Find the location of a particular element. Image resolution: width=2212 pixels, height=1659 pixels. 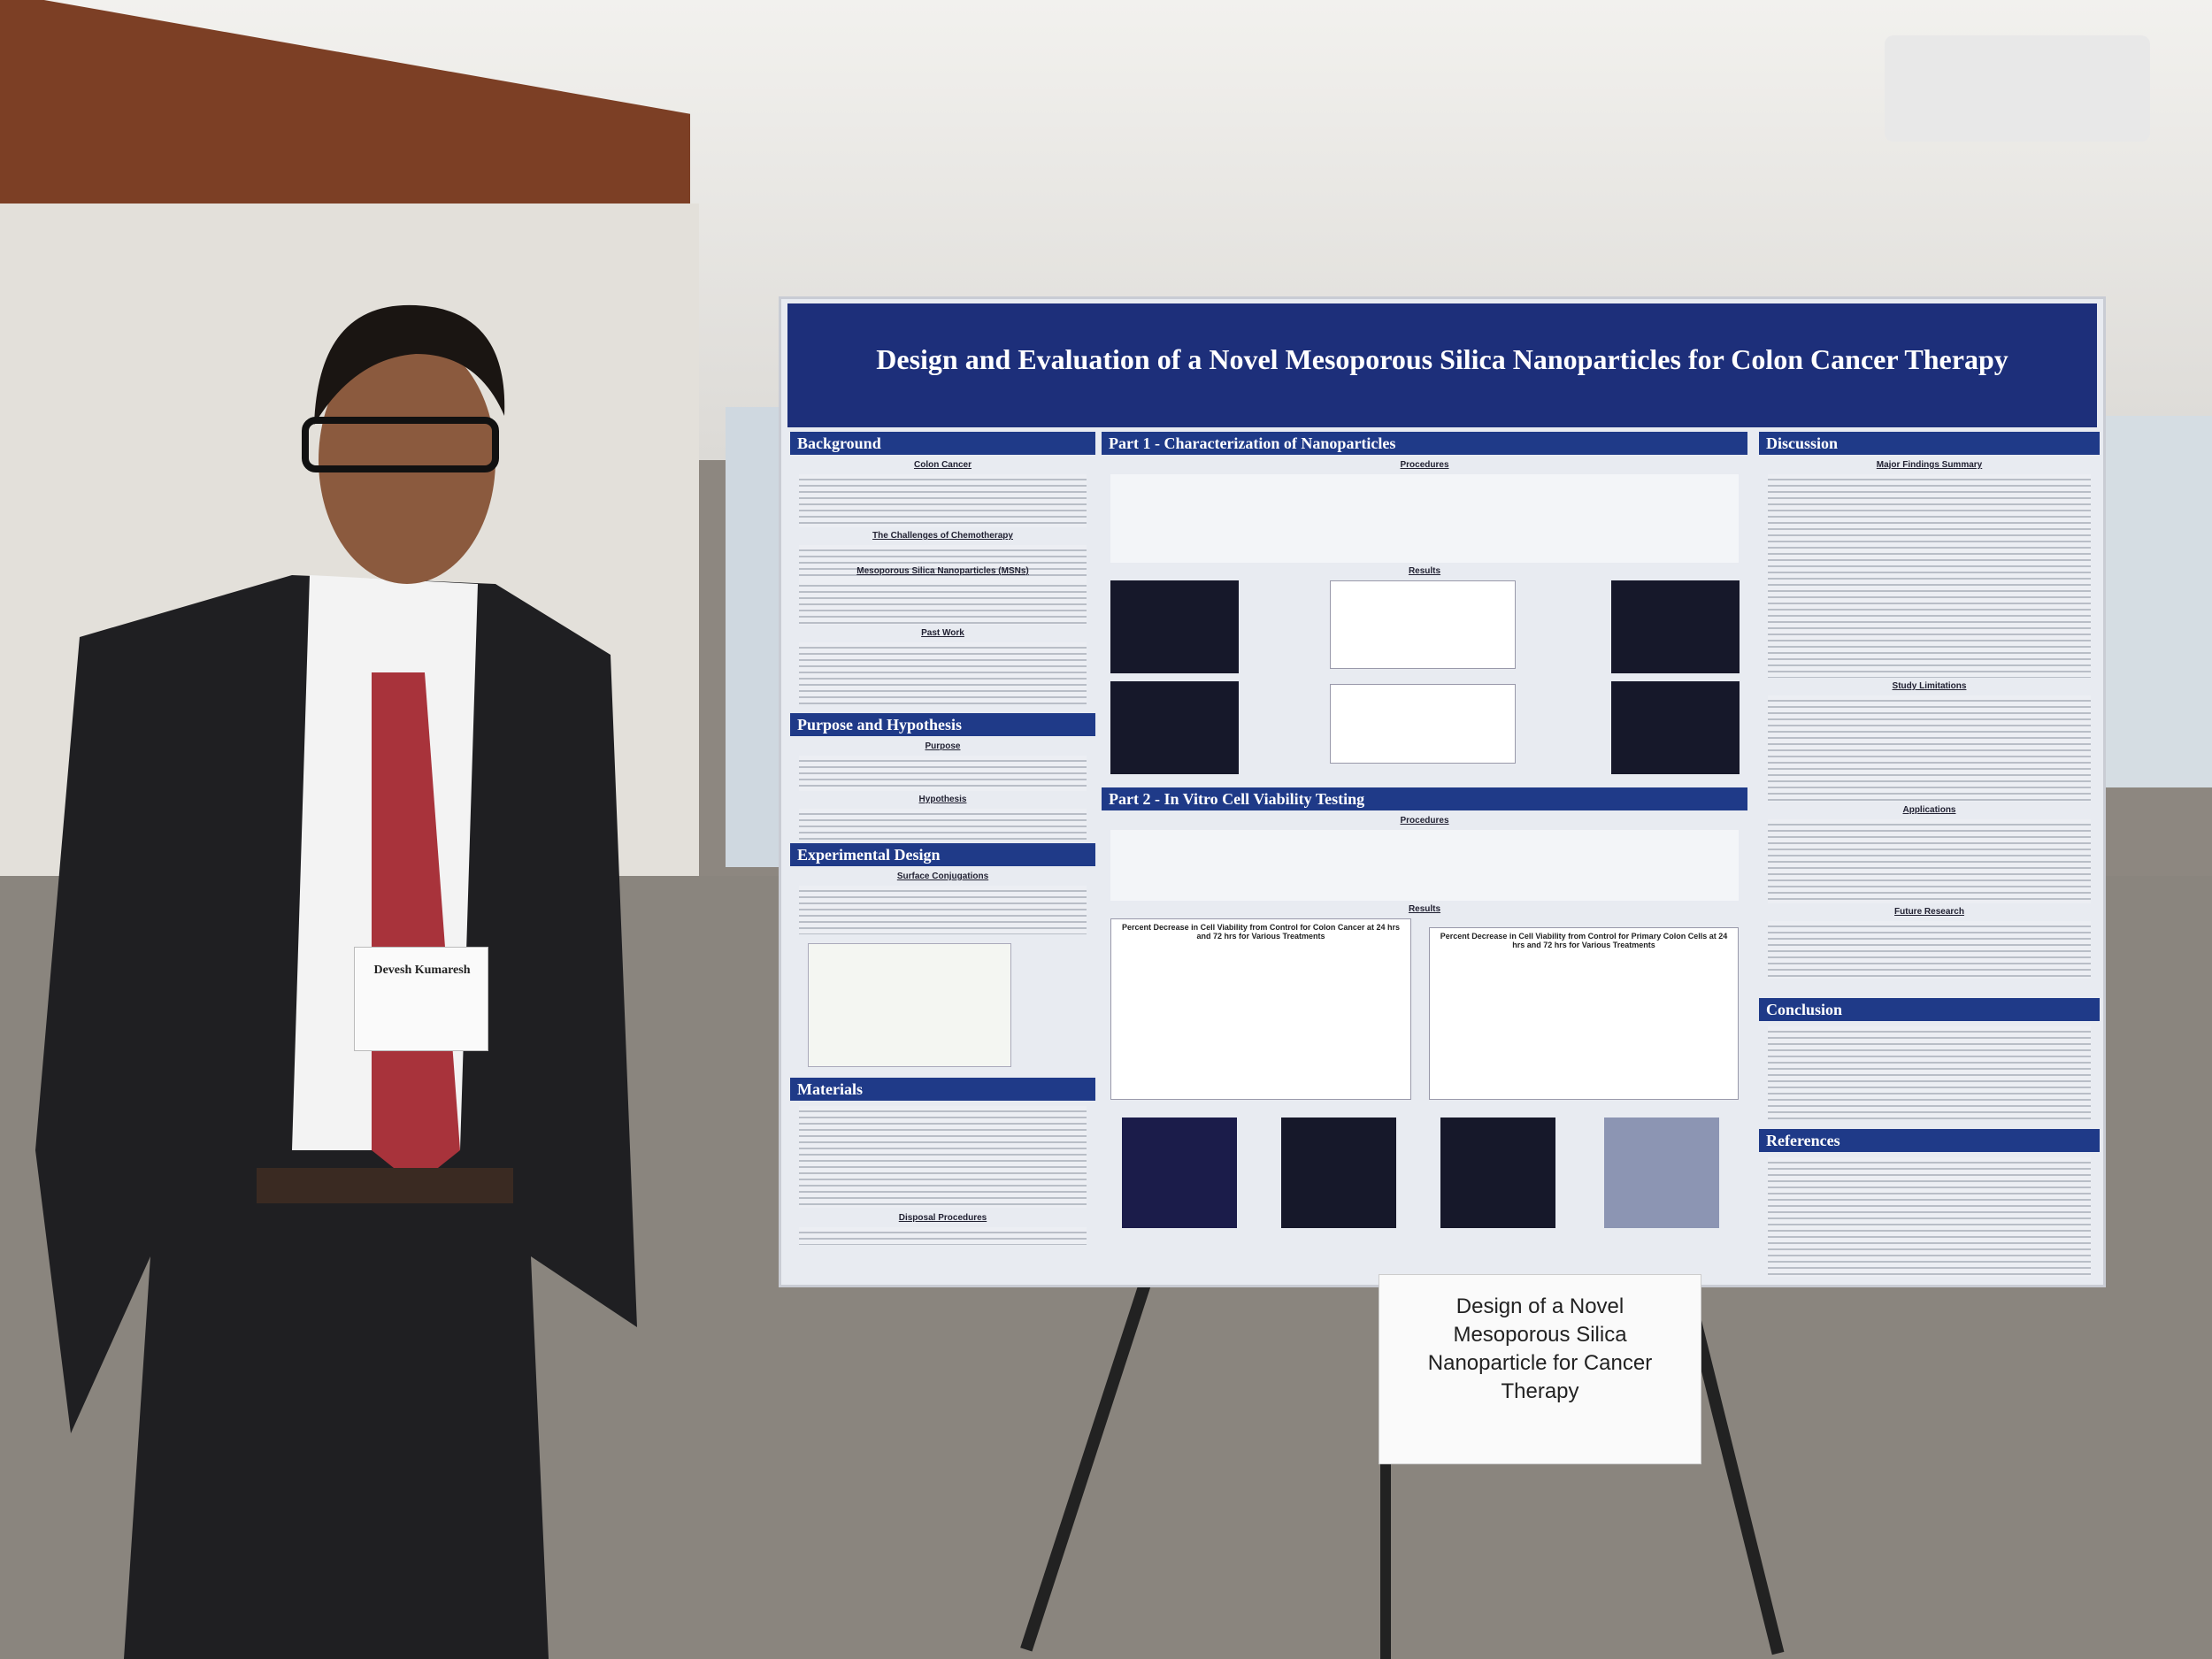

subheading: Colon Cancer is located at coordinates (943, 465).